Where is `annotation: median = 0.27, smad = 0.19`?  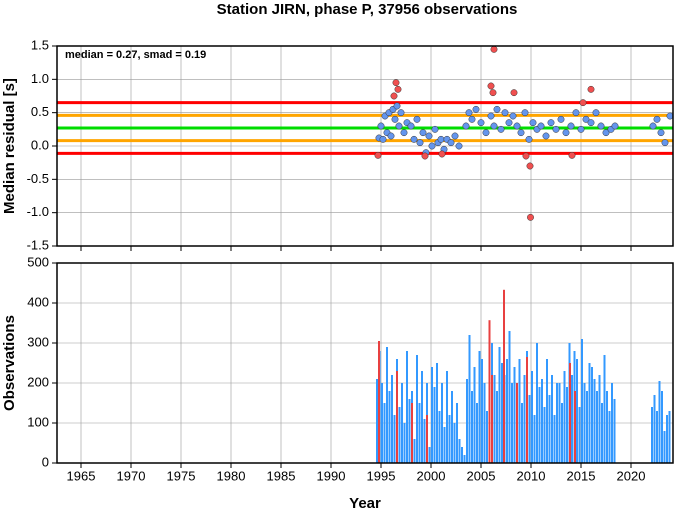 annotation: median = 0.27, smad = 0.19 is located at coordinates (135, 55).